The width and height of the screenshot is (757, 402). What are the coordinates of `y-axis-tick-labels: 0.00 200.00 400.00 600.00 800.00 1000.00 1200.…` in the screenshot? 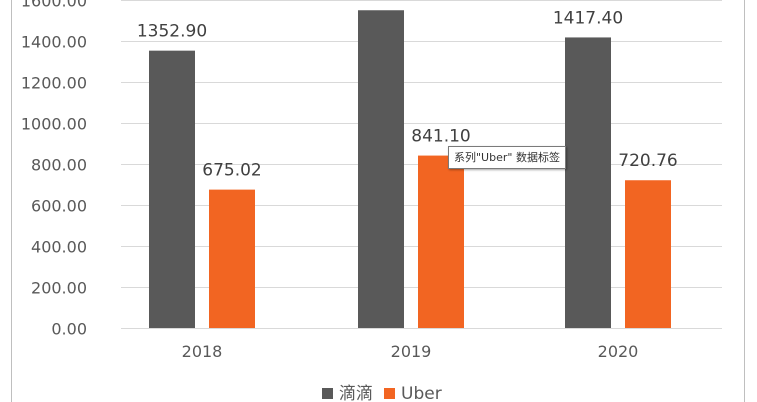 It's located at (54, 169).